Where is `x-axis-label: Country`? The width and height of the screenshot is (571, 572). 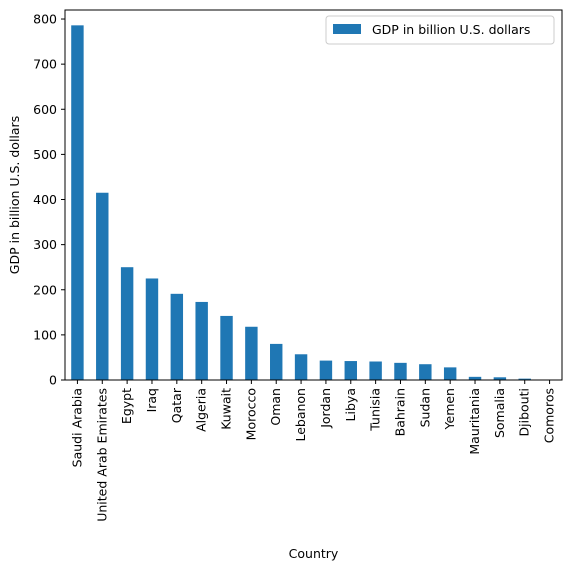
x-axis-label: Country is located at coordinates (314, 553).